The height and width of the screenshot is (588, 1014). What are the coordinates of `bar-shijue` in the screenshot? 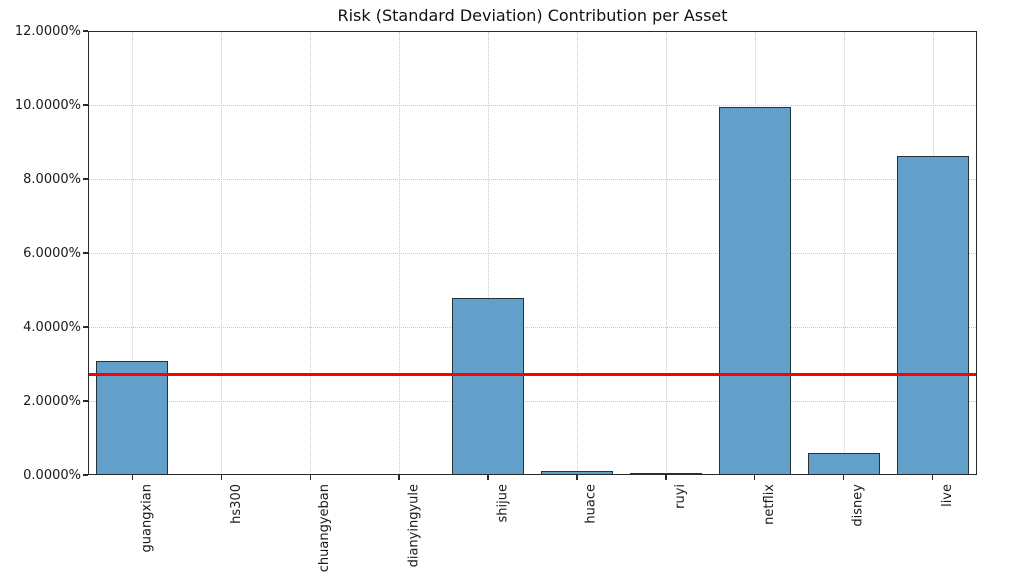 It's located at (488, 386).